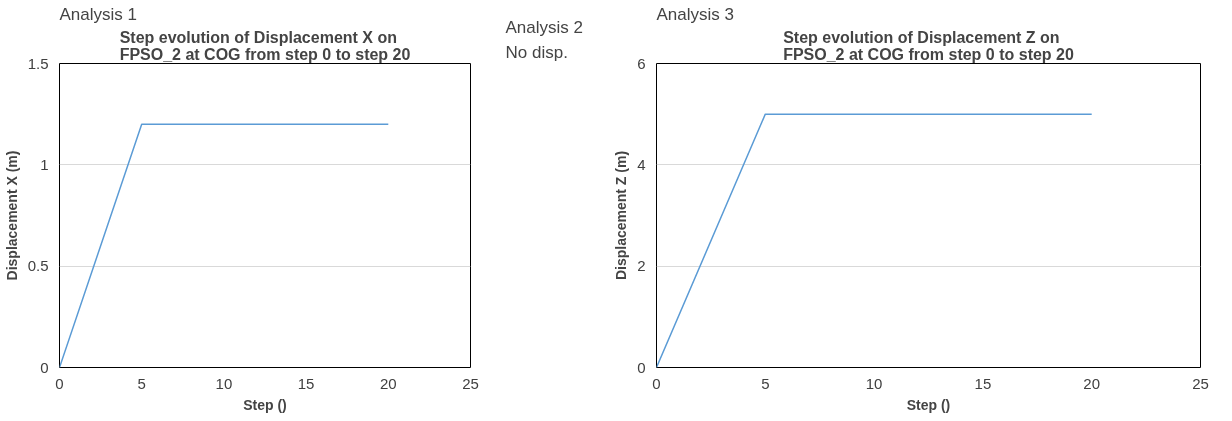  Describe the element at coordinates (928, 45) in the screenshot. I see `chart-title: Step evolution of Displacement Z on FPSO_2 at COG from step 0 to step 20` at that location.